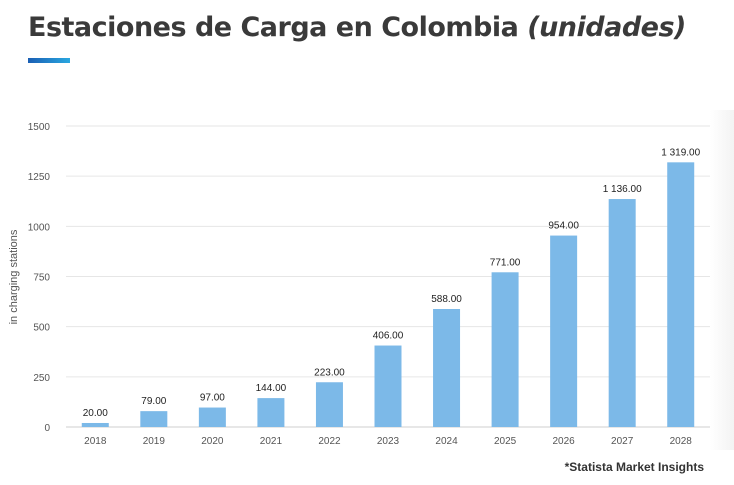  Describe the element at coordinates (388, 336) in the screenshot. I see `data-label: 406.00` at that location.